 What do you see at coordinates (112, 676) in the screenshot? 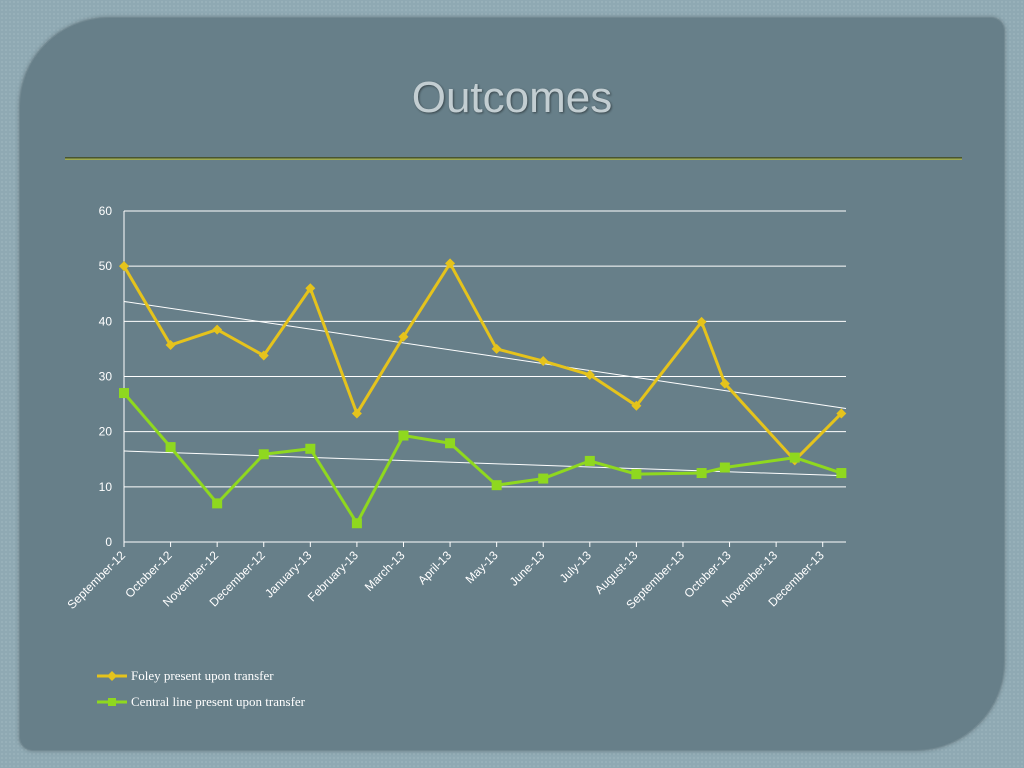
I see `legend-foley-swatch` at bounding box center [112, 676].